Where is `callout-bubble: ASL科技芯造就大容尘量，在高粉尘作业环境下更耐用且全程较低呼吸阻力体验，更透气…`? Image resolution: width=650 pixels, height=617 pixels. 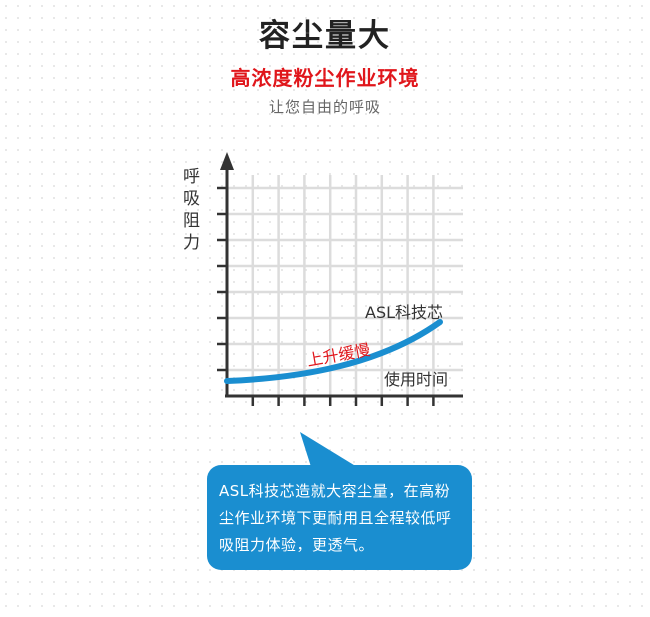
callout-bubble: ASL科技芯造就大容尘量，在高粉尘作业环境下更耐用且全程较低呼吸阻力体验，更透气… is located at coordinates (339, 517).